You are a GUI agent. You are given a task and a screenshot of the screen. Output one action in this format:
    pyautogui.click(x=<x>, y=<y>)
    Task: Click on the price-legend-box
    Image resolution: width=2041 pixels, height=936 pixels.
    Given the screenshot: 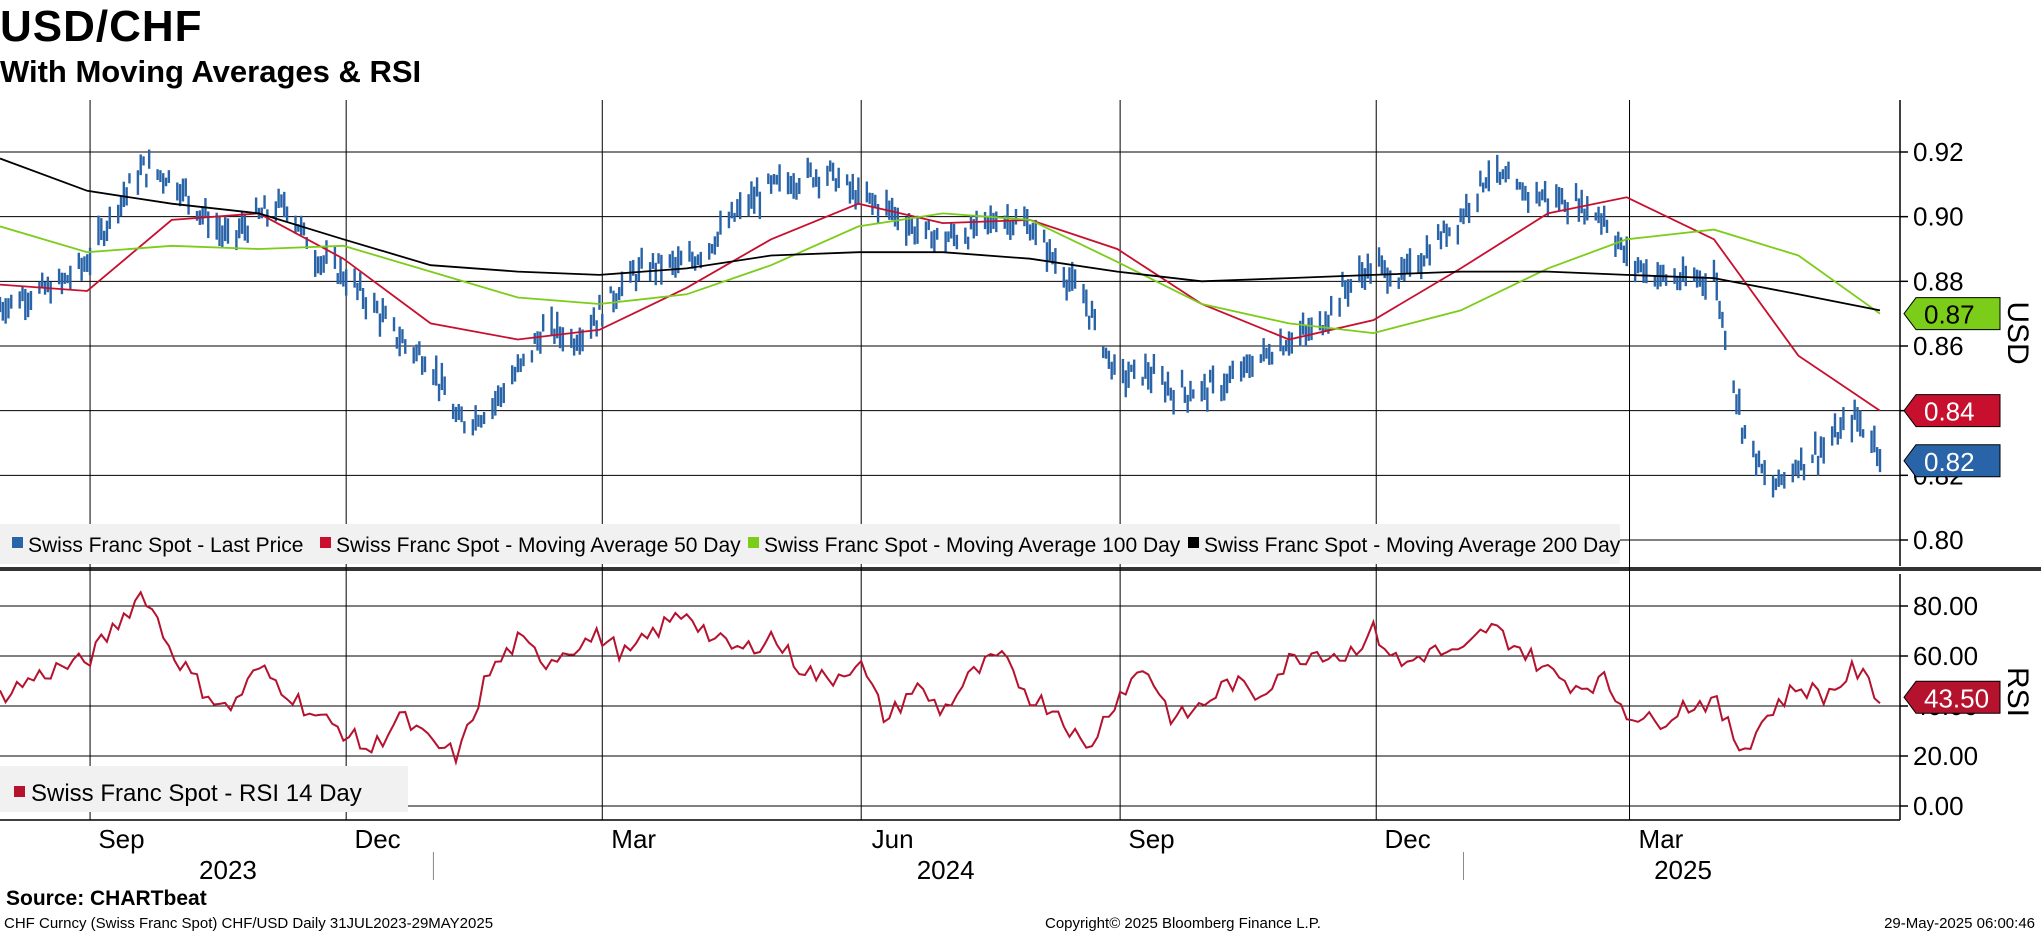 What is the action you would take?
    pyautogui.click(x=810, y=544)
    